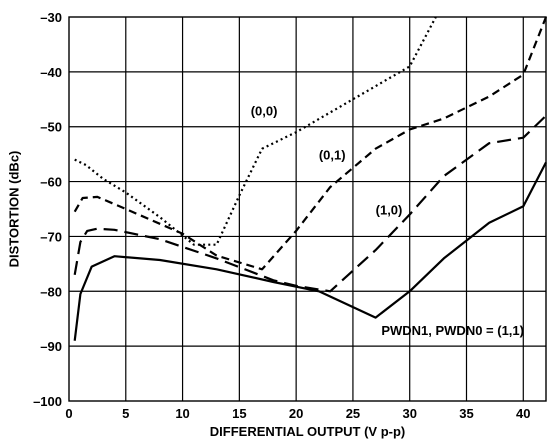 Image resolution: width=547 pixels, height=443 pixels. Describe the element at coordinates (47, 401) in the screenshot. I see `y-tick-label: –100` at that location.